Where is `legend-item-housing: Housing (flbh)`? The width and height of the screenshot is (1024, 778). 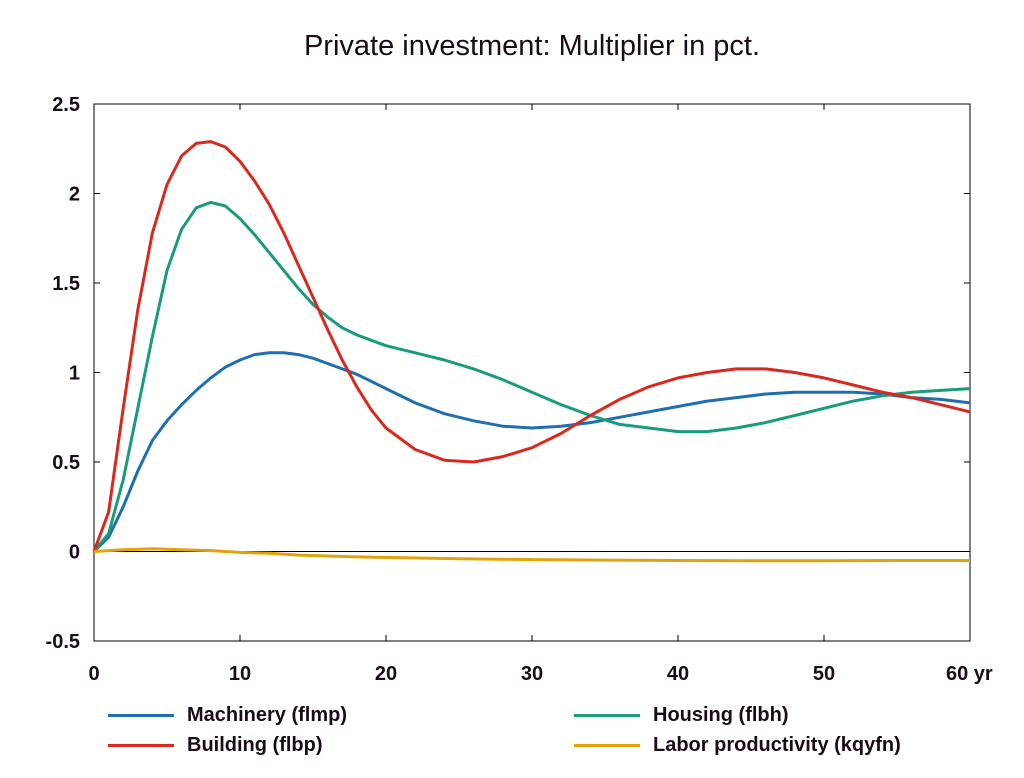
legend-item-housing: Housing (flbh) is located at coordinates (681, 715).